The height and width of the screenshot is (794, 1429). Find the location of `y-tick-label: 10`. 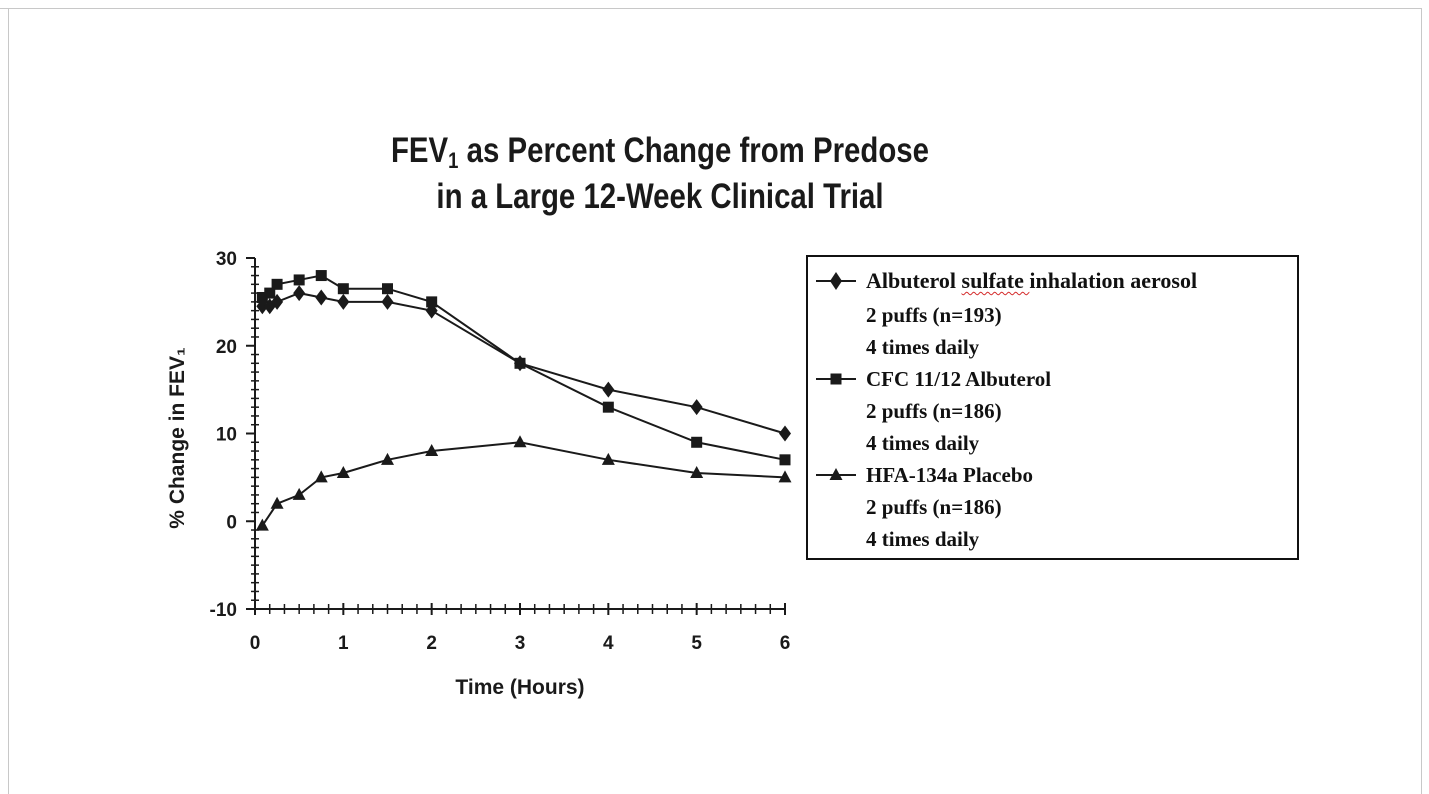

y-tick-label: 10 is located at coordinates (226, 435).